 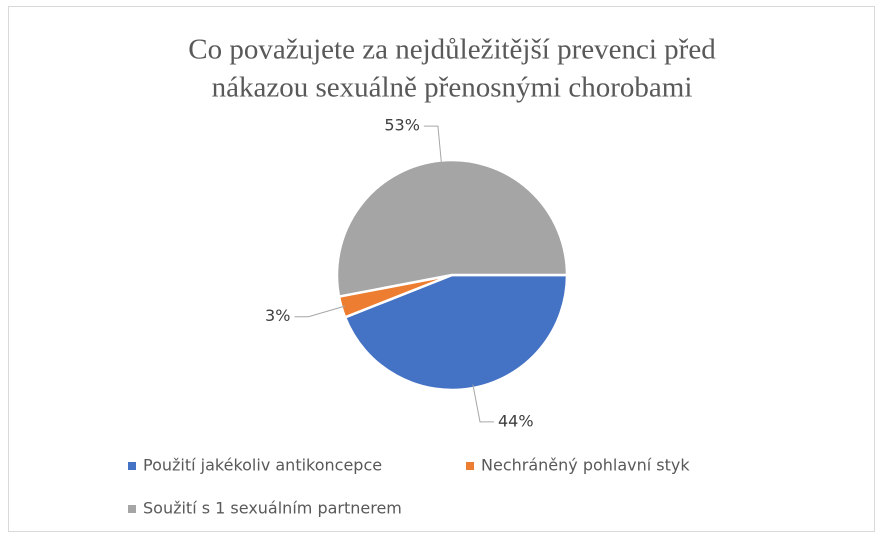 What do you see at coordinates (277, 315) in the screenshot?
I see `data-label: 3%` at bounding box center [277, 315].